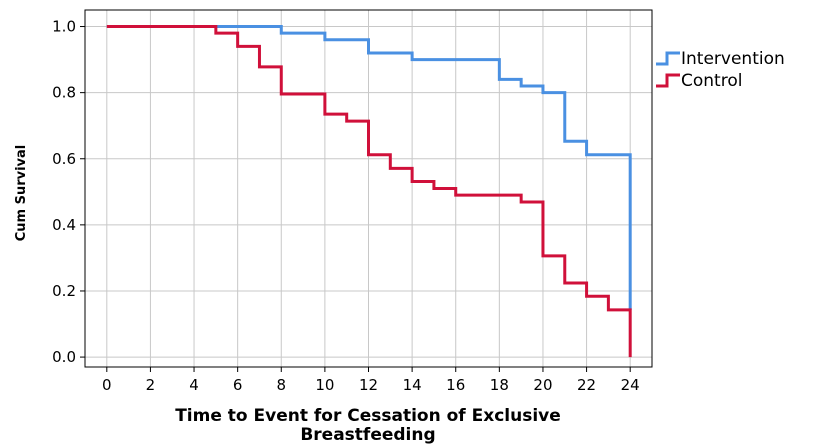  I want to click on y-axis-ticks: 0.0 0.2 0.4 0.6 0.8 1.0, so click(68, 192).